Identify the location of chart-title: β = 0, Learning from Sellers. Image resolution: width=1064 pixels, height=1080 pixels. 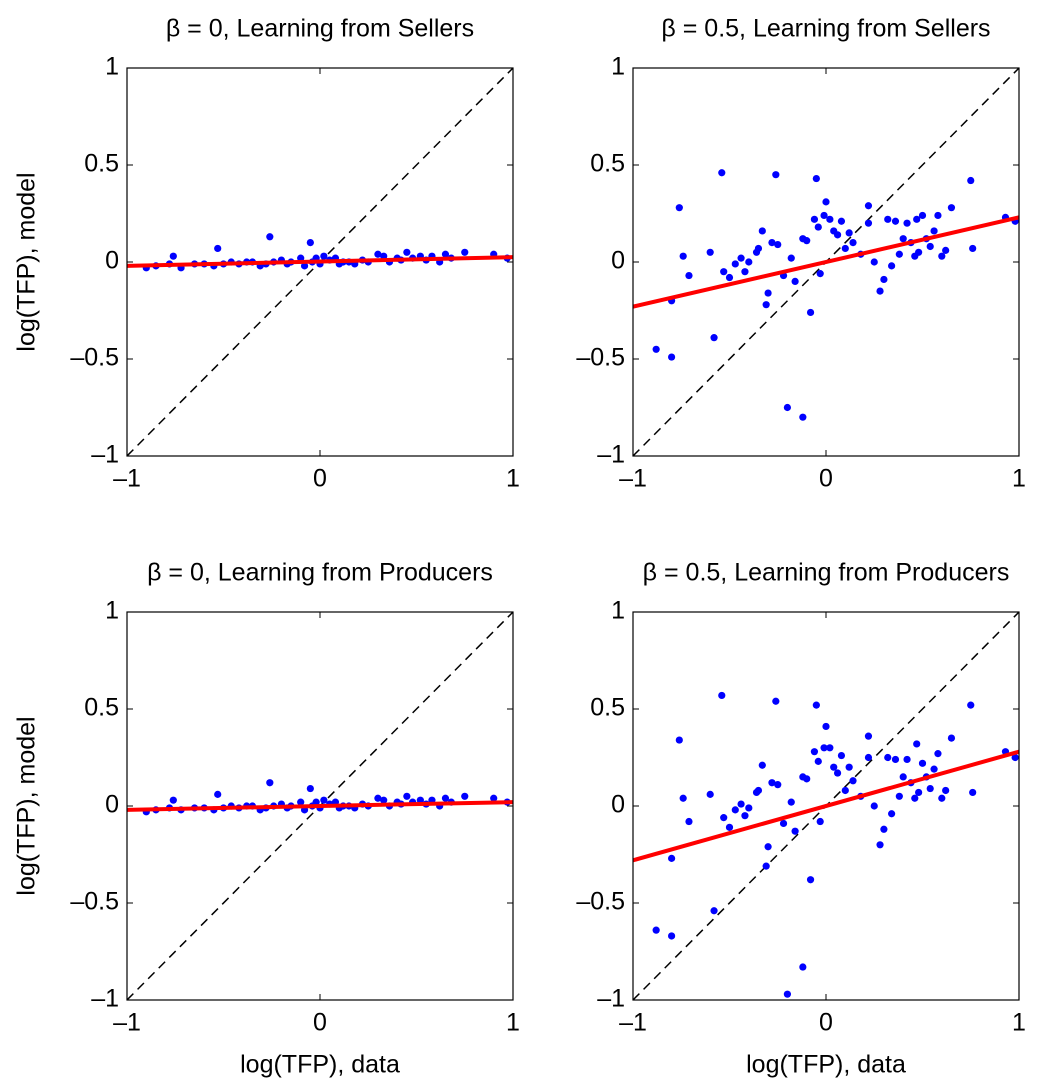
(320, 29).